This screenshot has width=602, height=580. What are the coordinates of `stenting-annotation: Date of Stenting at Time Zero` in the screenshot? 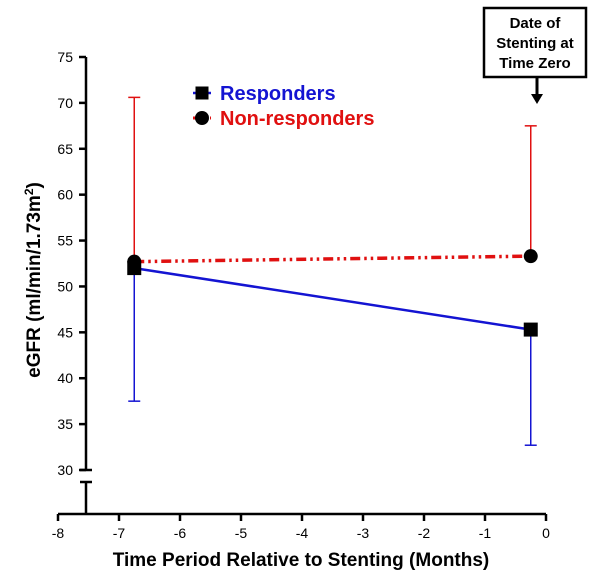 It's located at (535, 55).